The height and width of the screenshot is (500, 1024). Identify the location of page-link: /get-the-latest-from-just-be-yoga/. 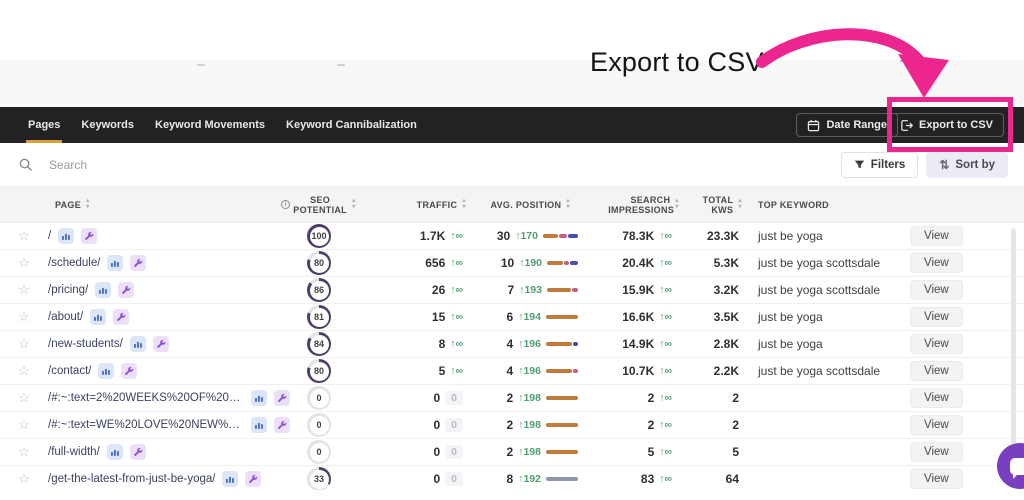
(132, 479).